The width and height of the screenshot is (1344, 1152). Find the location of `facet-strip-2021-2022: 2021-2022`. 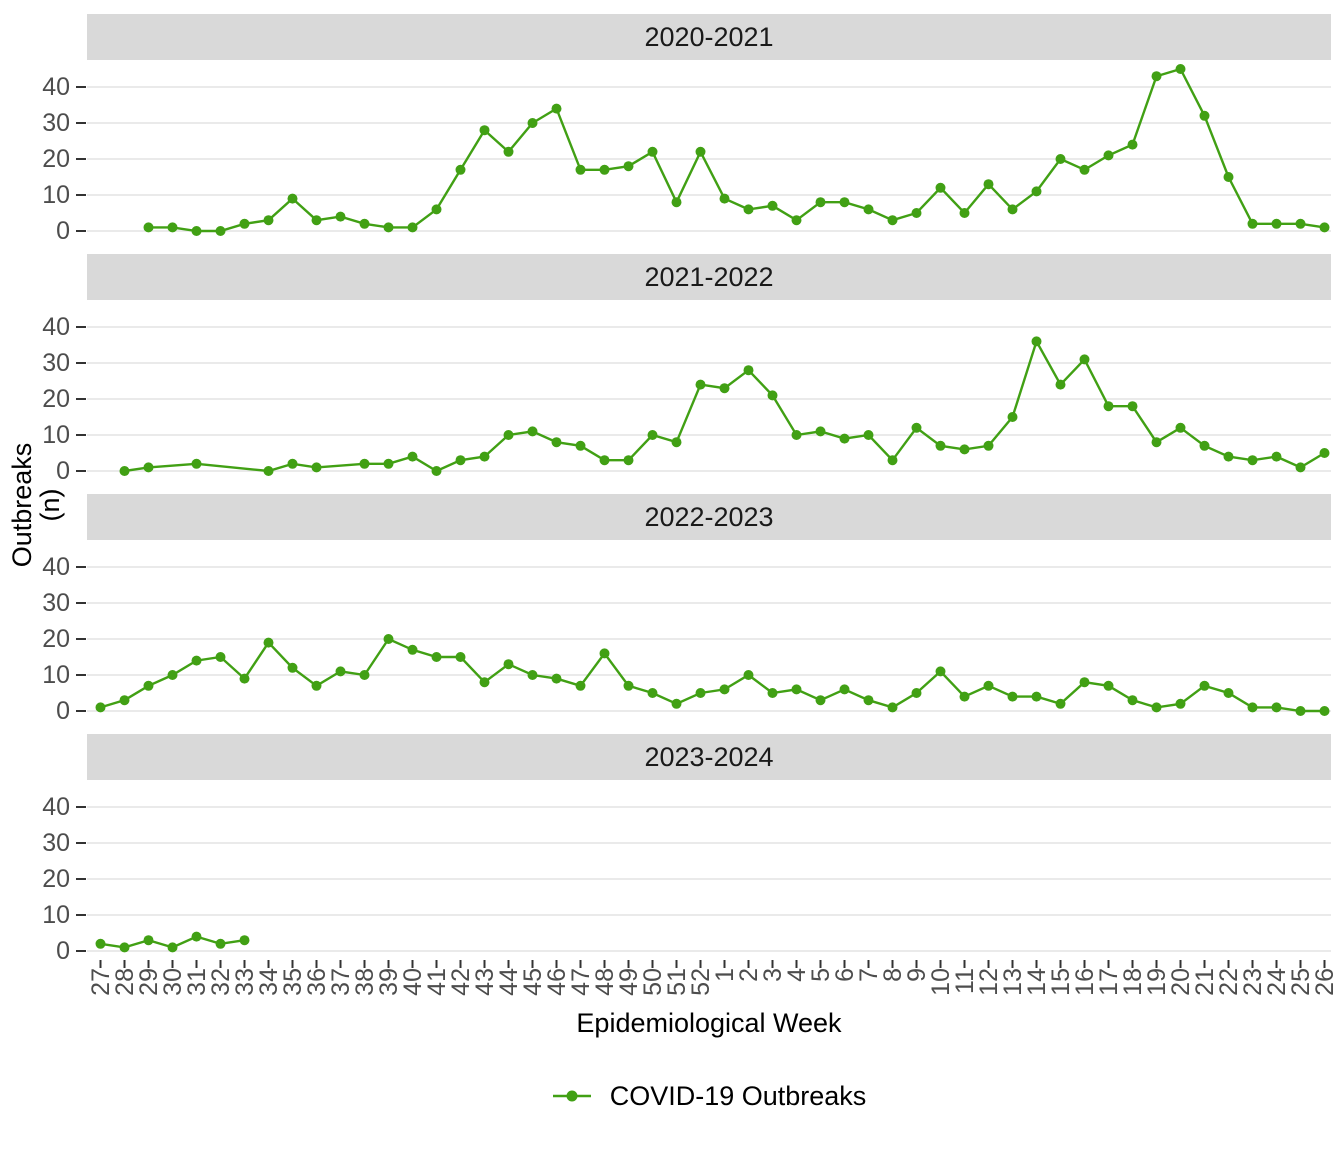

facet-strip-2021-2022: 2021-2022 is located at coordinates (709, 277).